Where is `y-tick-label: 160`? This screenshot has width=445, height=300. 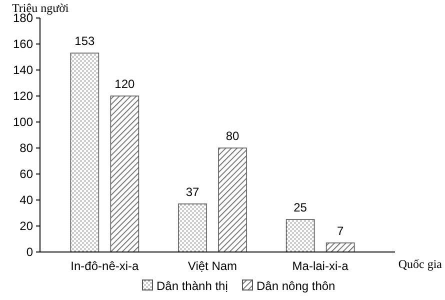
y-tick-label: 160 is located at coordinates (23, 44).